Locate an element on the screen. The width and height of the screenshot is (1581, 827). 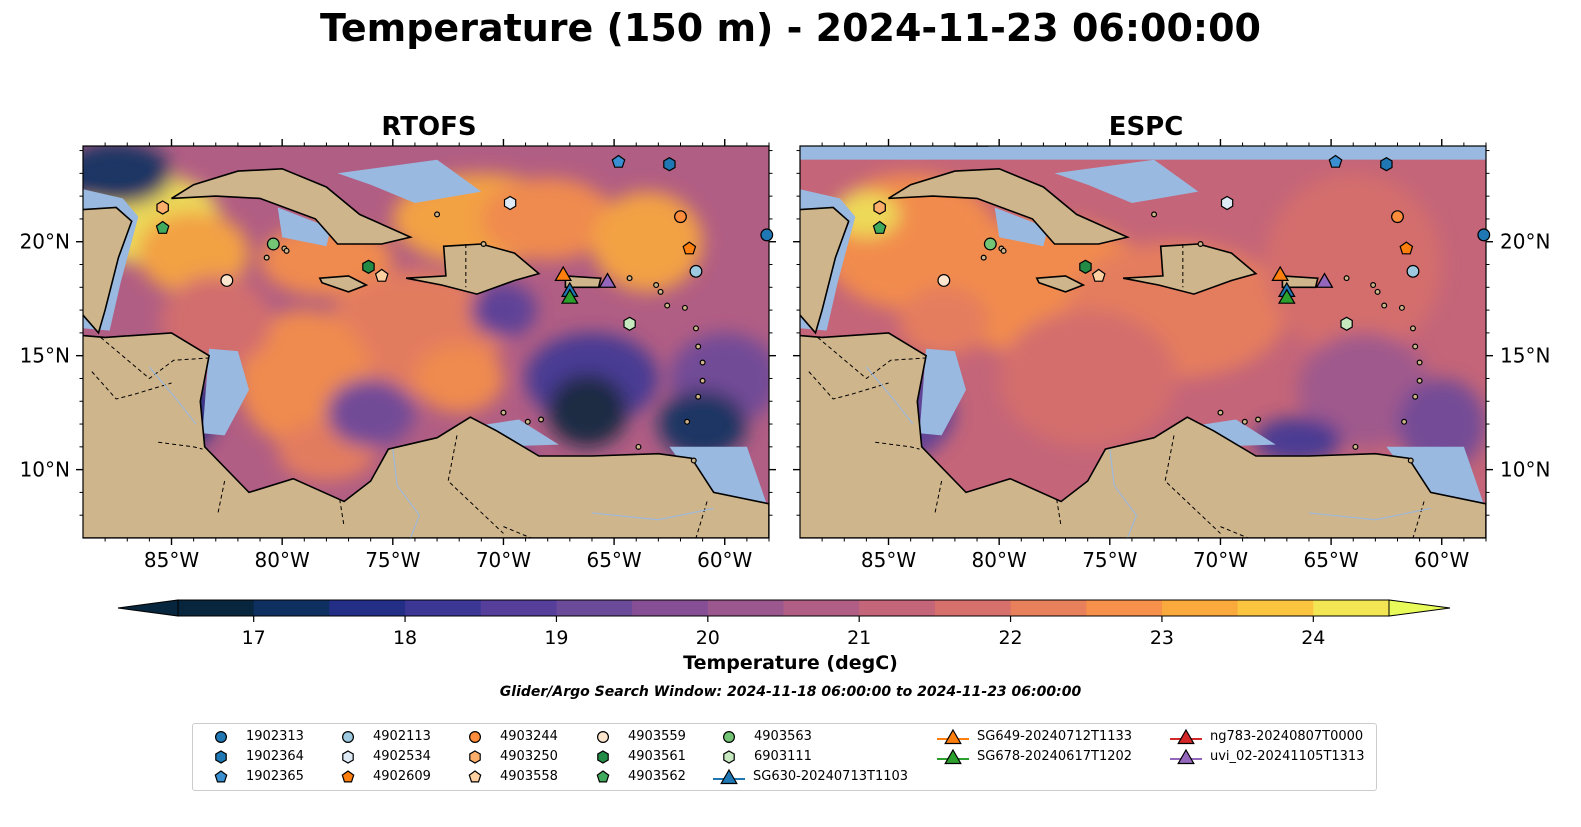
legend-label: 6903111 is located at coordinates (783, 756).